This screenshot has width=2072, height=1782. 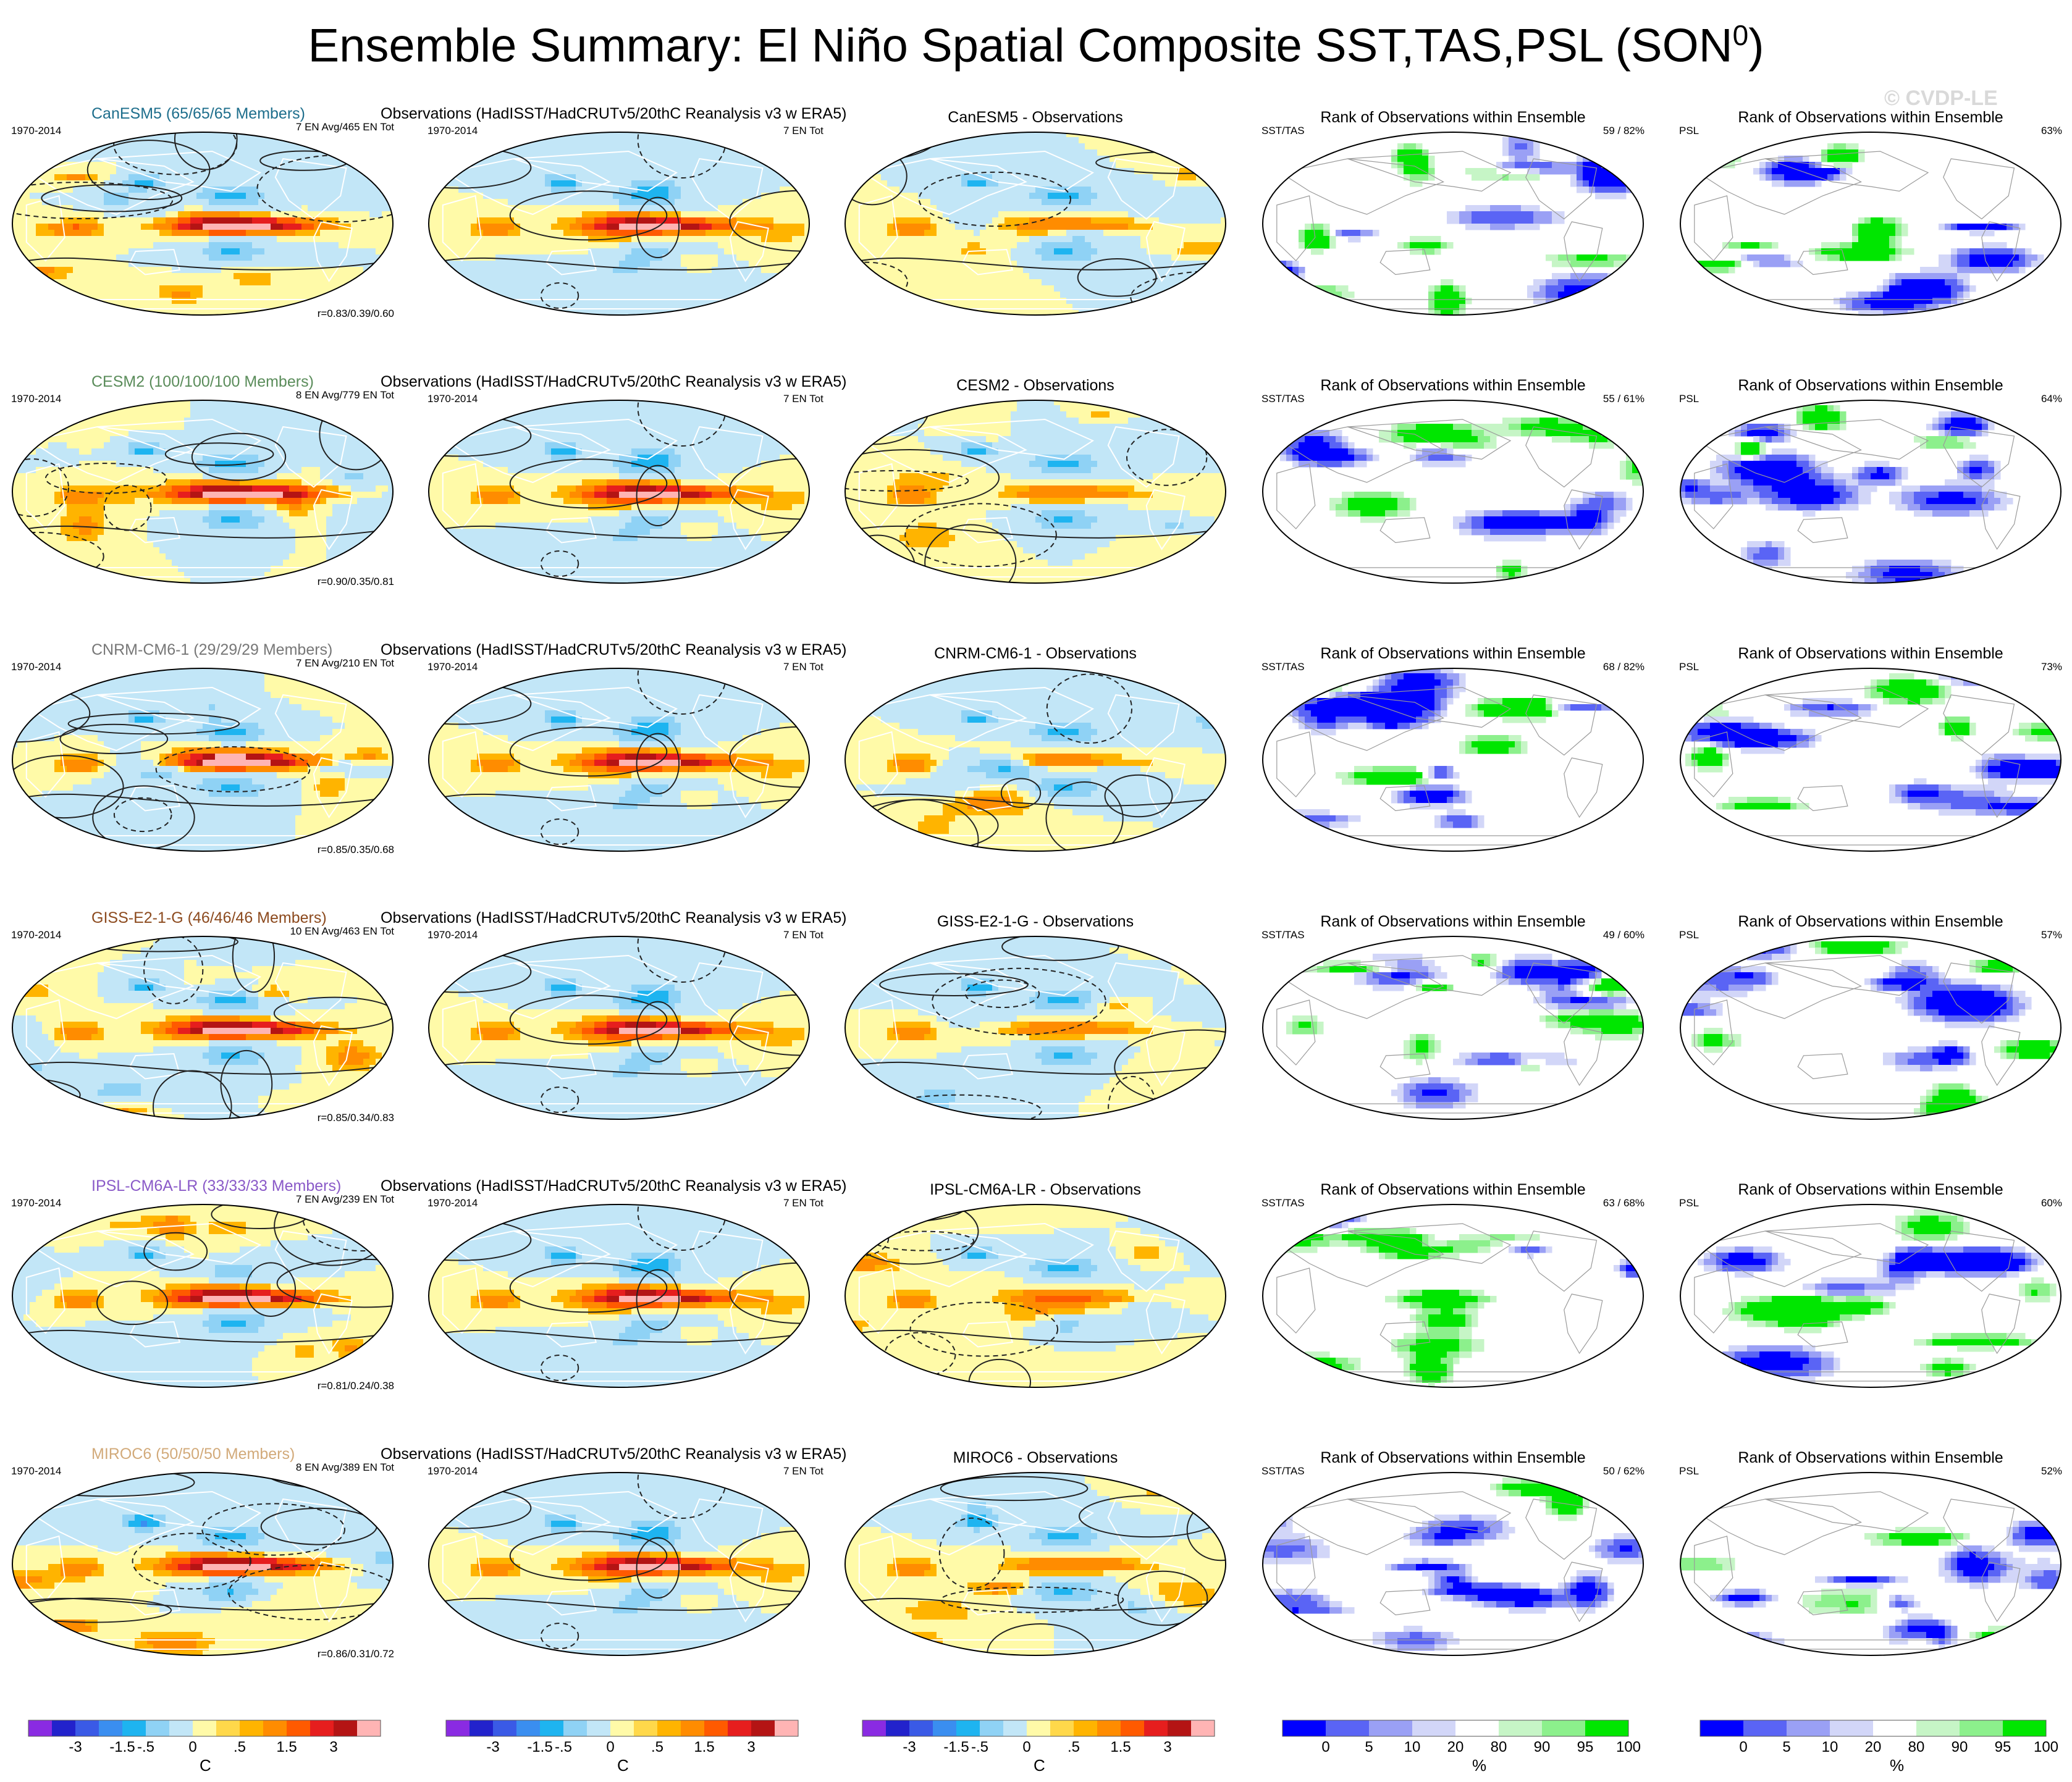 What do you see at coordinates (211, 650) in the screenshot?
I see `ensemble-title: CNRM-CM6-1 (29/29/29 Members)` at bounding box center [211, 650].